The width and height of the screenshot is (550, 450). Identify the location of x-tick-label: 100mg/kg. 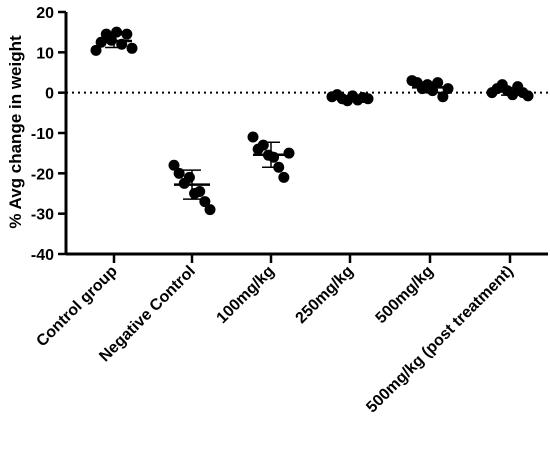
(246, 295).